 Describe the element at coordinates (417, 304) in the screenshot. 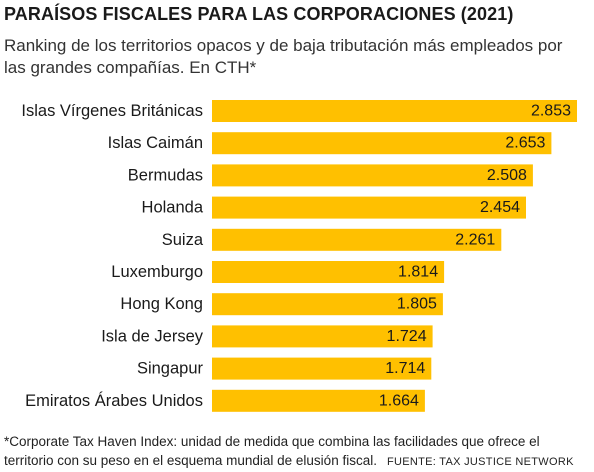

I see `data-label: 1.805` at that location.